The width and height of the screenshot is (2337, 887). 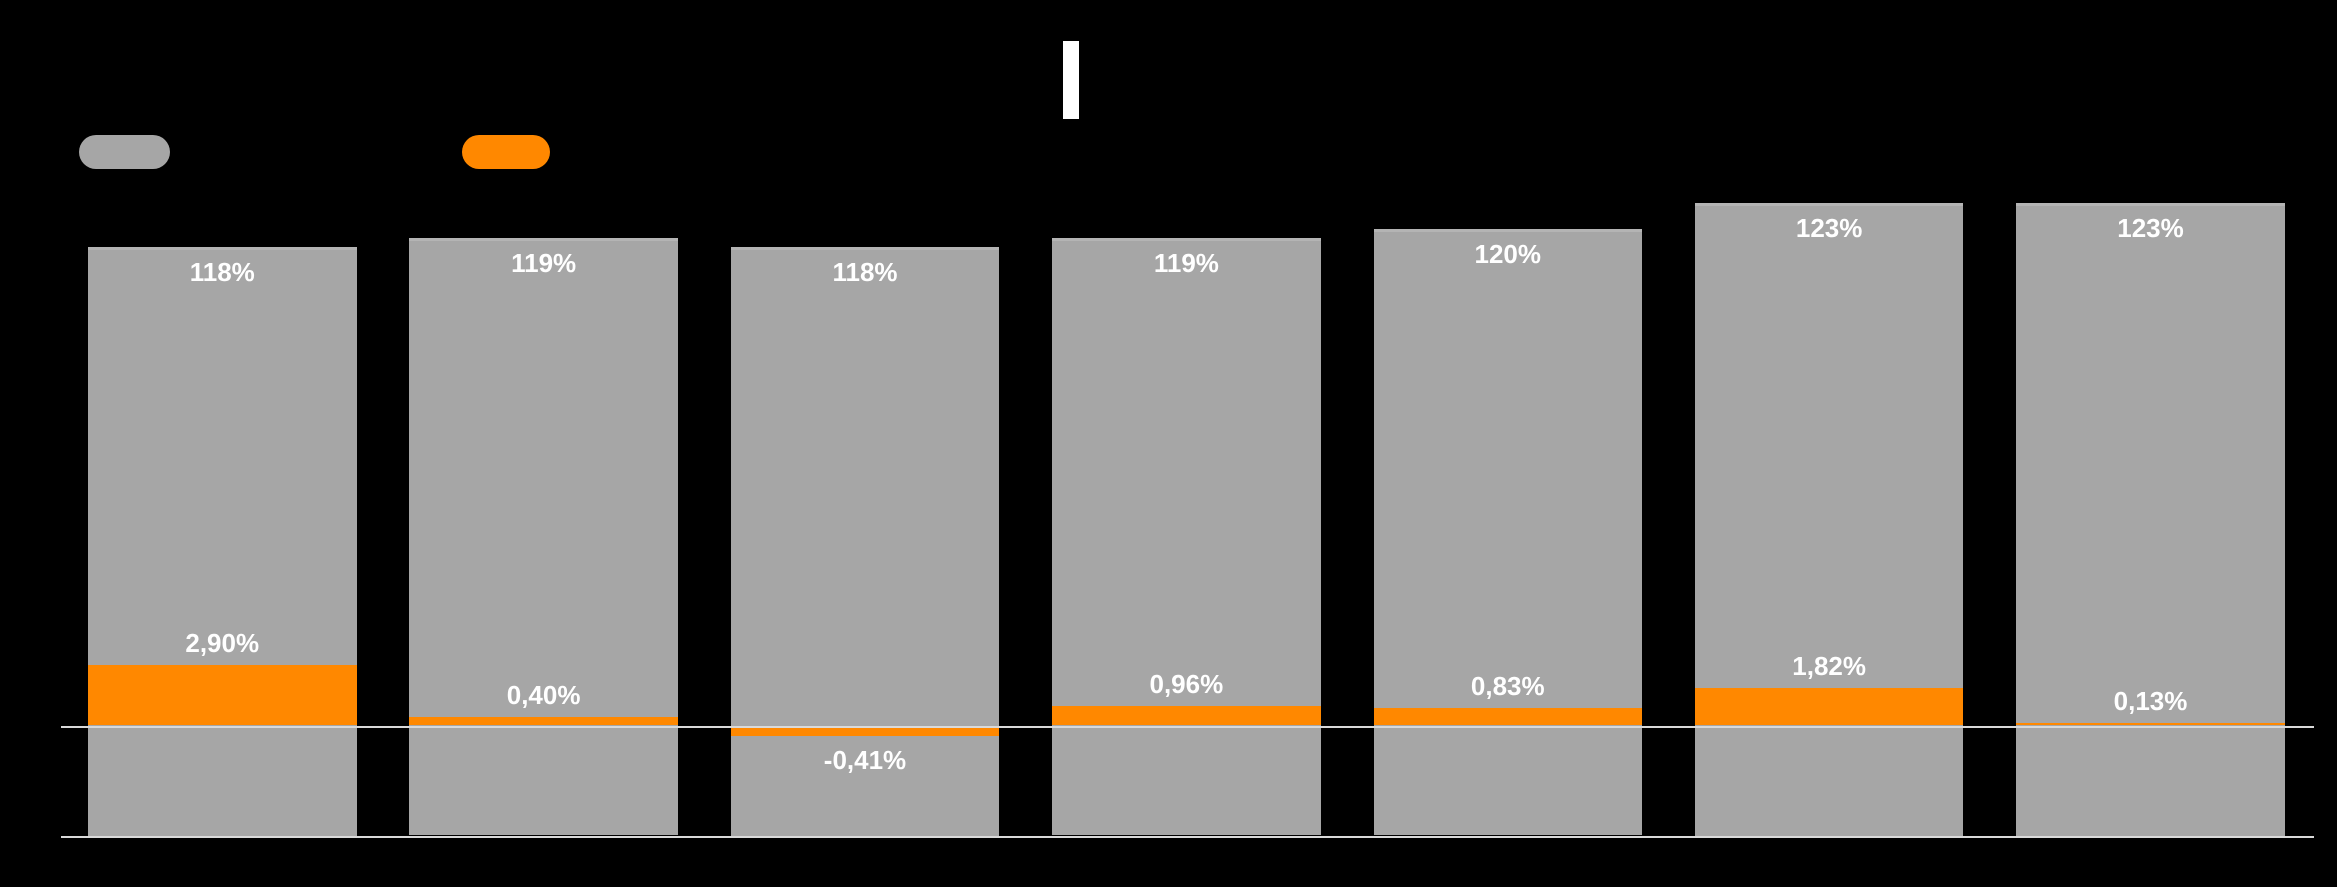 I want to click on legend-swatch-orange-series, so click(x=506, y=152).